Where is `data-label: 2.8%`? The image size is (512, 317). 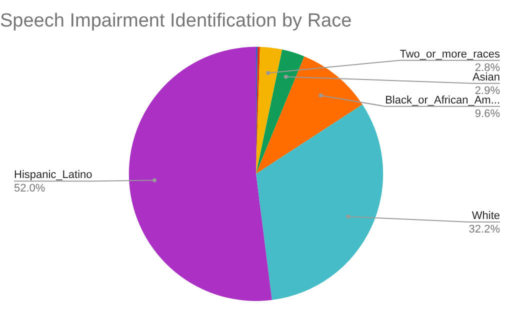
data-label: 2.8% is located at coordinates (487, 68).